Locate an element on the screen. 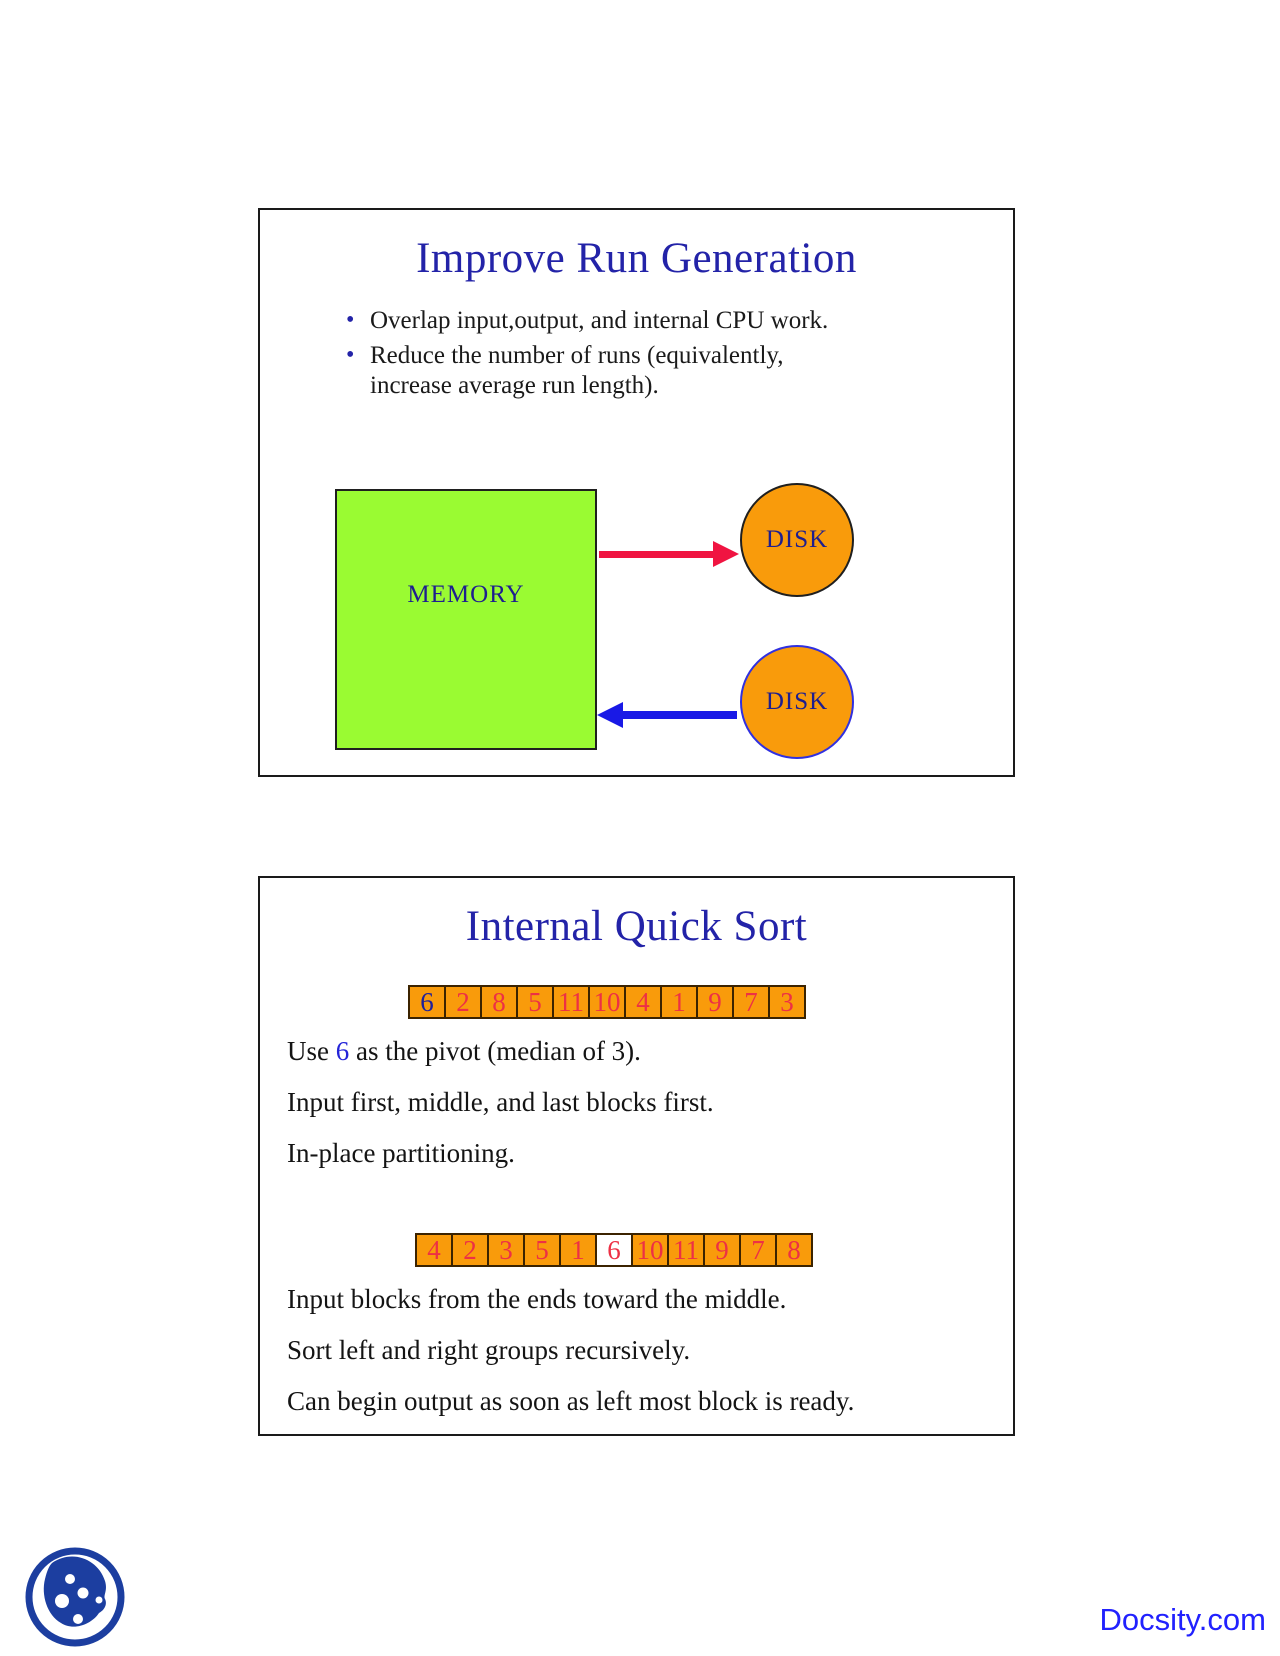 The width and height of the screenshot is (1280, 1656). disk-input: DISK is located at coordinates (797, 702).